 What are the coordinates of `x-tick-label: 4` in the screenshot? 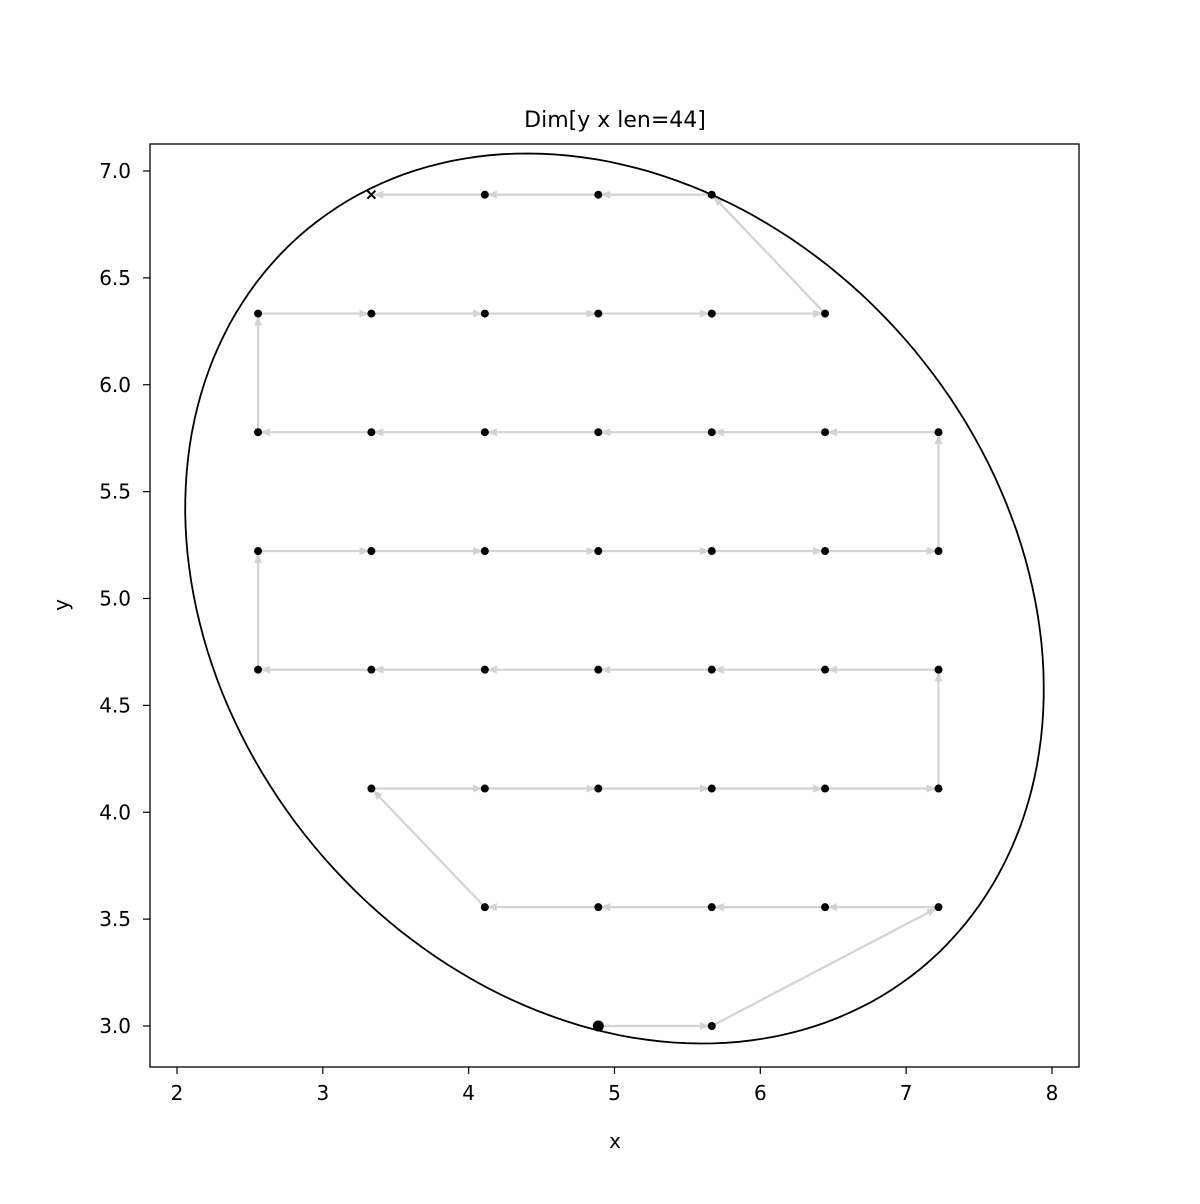 It's located at (468, 1093).